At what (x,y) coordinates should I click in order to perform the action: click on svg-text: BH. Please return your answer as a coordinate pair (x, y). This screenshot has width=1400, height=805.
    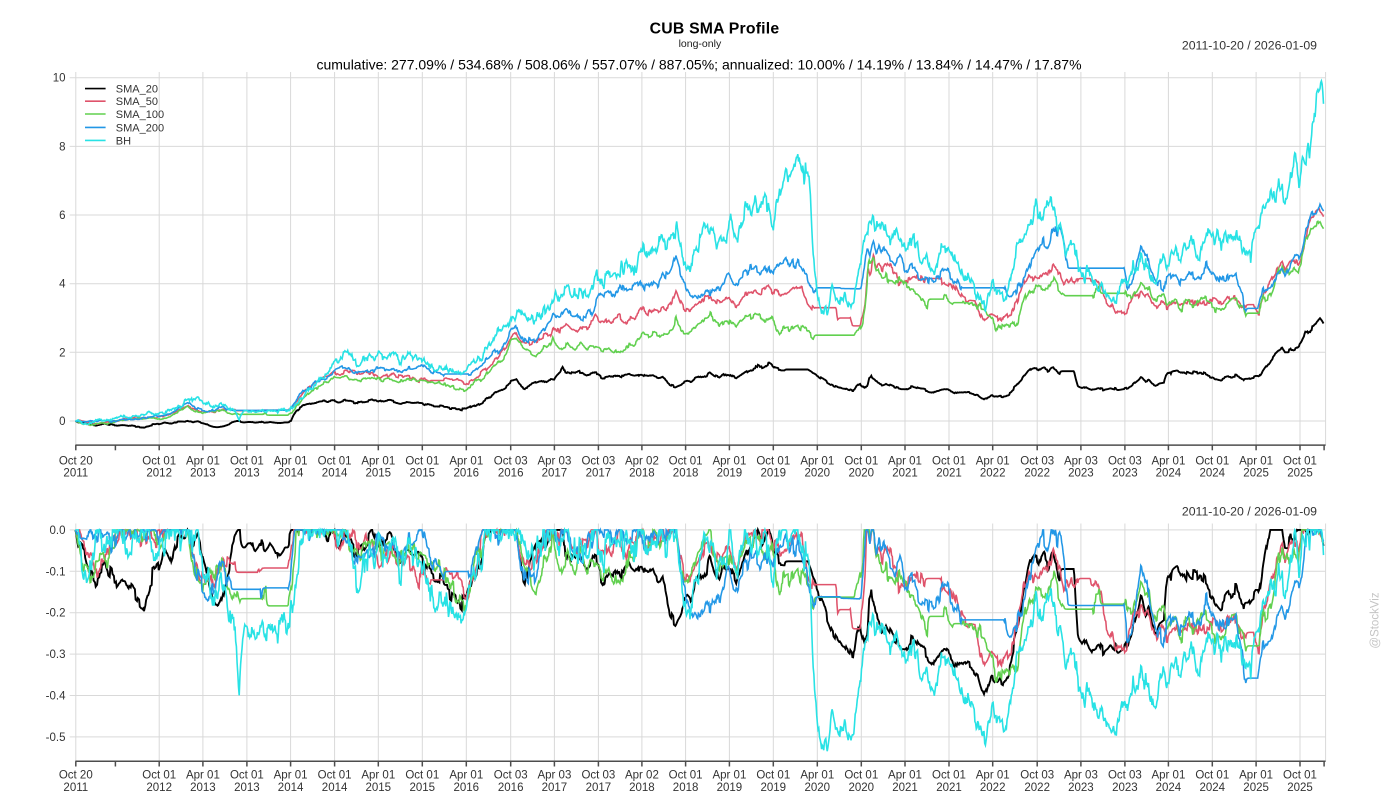
    Looking at the image, I should click on (123, 141).